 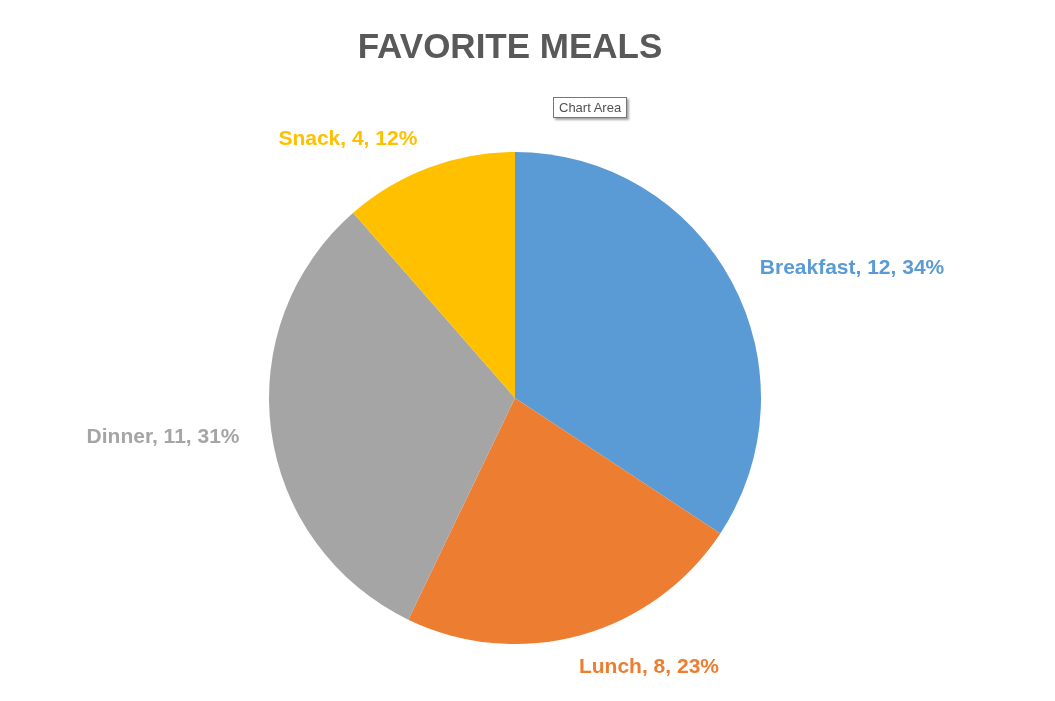 I want to click on text: Chart Area, so click(x=590, y=107).